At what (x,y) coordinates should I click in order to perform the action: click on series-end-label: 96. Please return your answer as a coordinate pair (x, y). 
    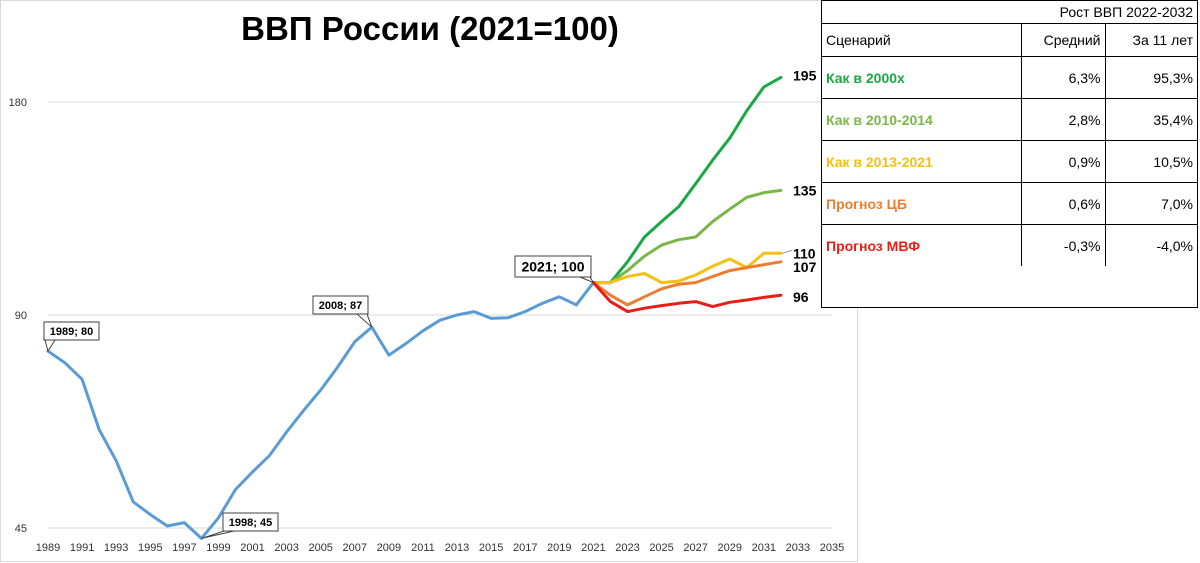
    Looking at the image, I should click on (801, 297).